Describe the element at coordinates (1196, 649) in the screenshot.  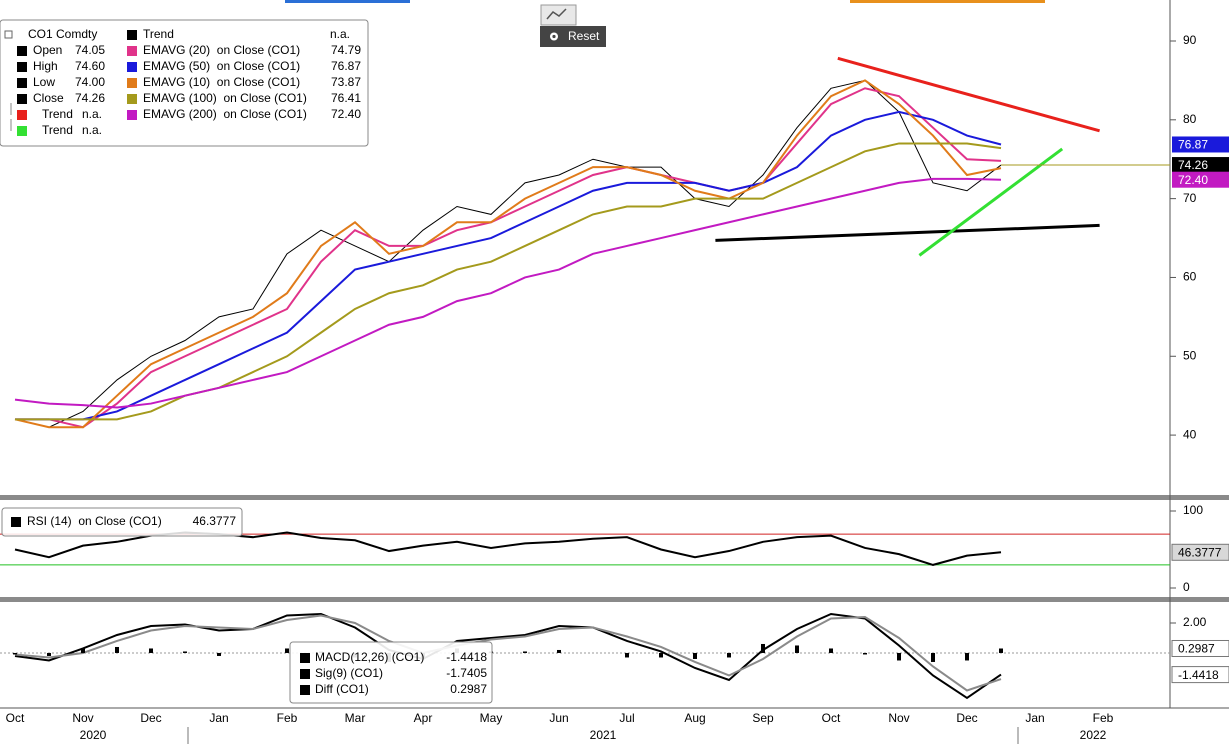
I see `value-tag-label: 0.2987` at that location.